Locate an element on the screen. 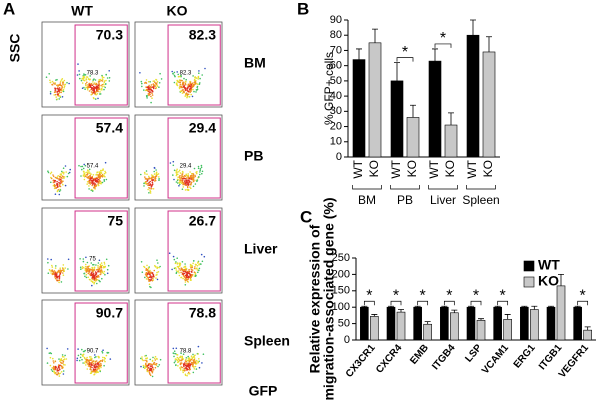 This screenshot has width=600, height=401. legend-label: KO is located at coordinates (548, 281).